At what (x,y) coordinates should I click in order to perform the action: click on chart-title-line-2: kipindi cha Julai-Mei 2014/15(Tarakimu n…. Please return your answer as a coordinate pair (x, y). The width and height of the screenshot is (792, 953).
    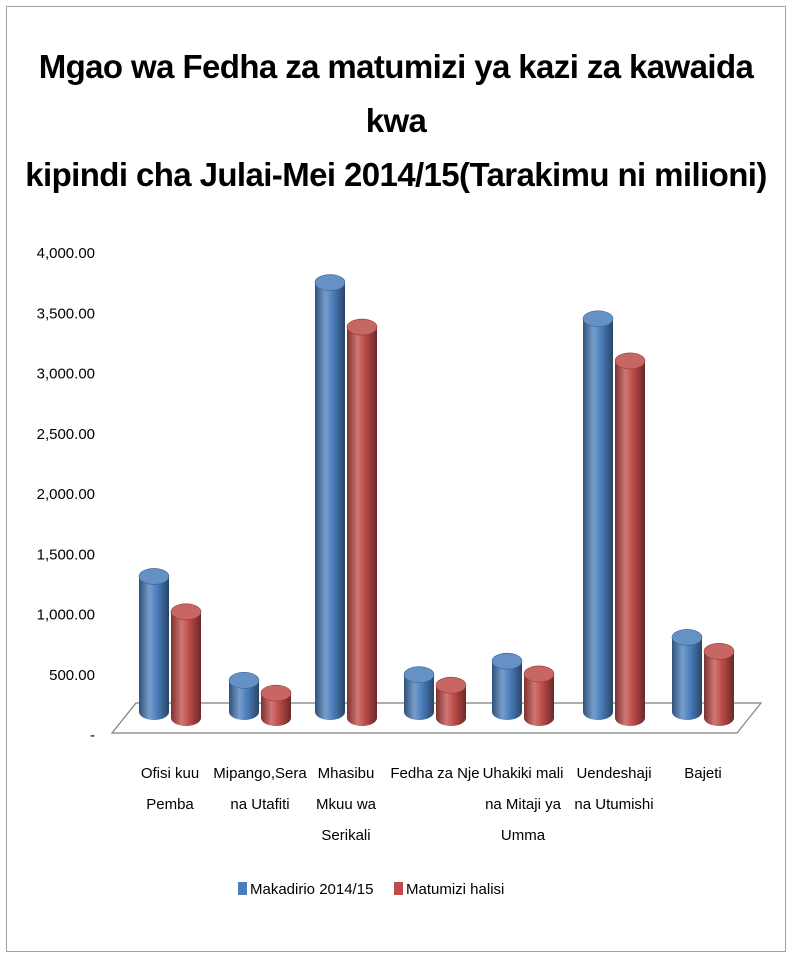
    Looking at the image, I should click on (396, 174).